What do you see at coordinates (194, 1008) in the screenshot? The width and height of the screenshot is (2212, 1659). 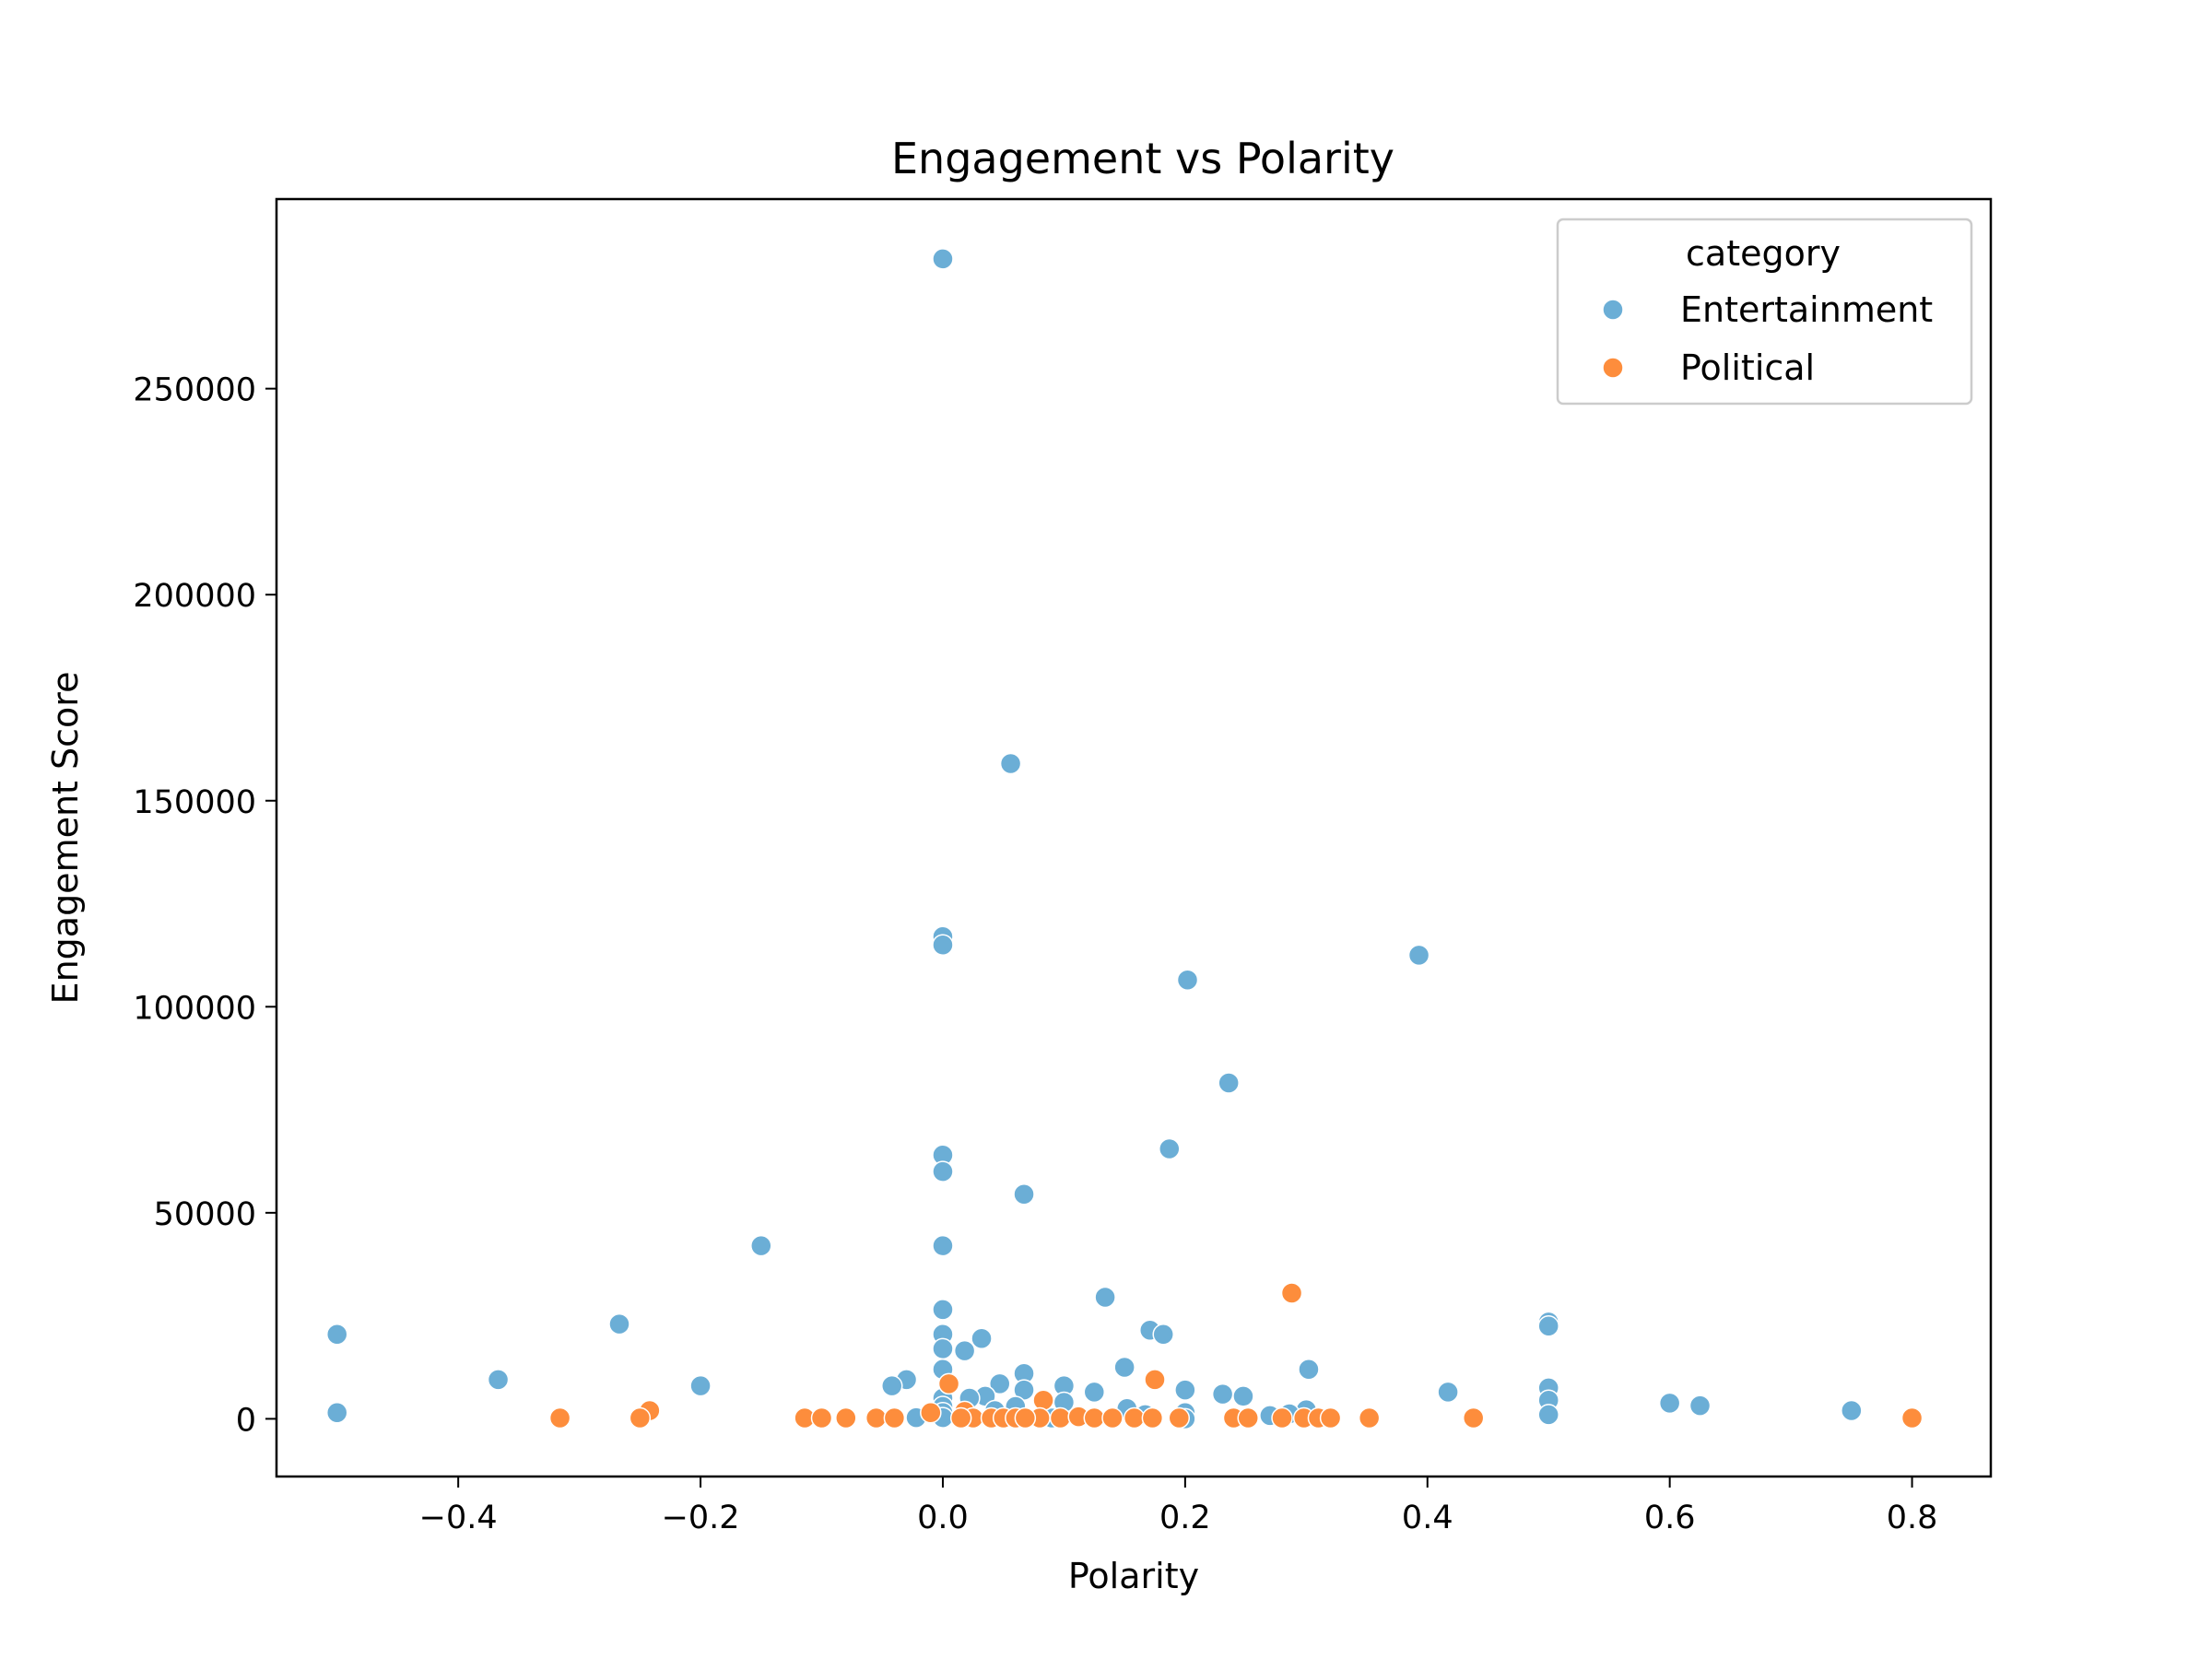 I see `y-tick-label: 100000` at bounding box center [194, 1008].